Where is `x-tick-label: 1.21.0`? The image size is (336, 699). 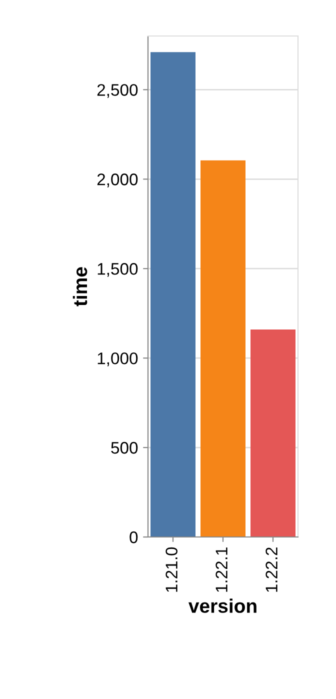 x-tick-label: 1.21.0 is located at coordinates (172, 569).